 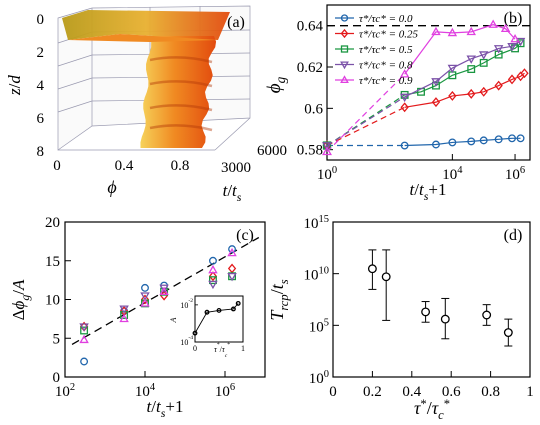 What do you see at coordinates (186, 341) in the screenshot?
I see `inset-y-tick-label: 10⁻⁴` at bounding box center [186, 341].